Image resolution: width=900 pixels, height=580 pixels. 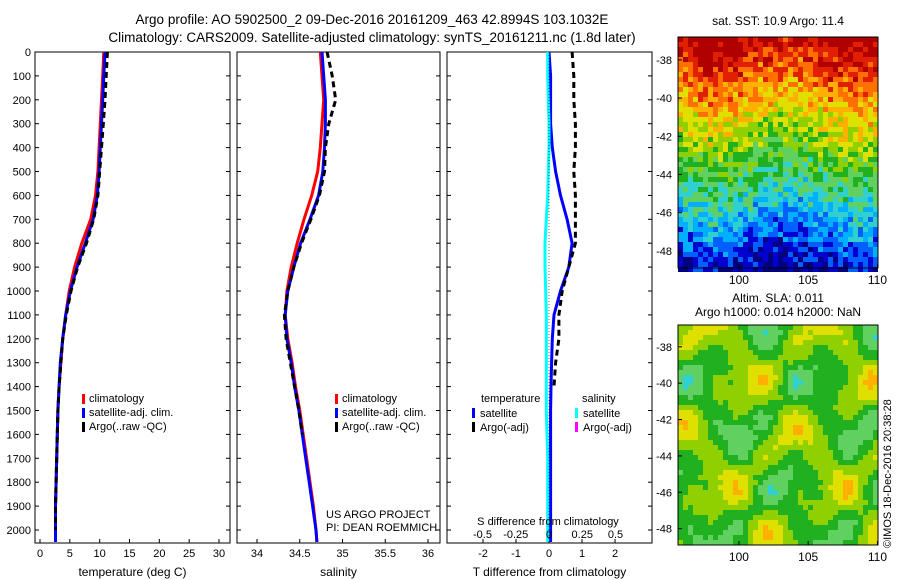 What do you see at coordinates (19, 364) in the screenshot?
I see `y-tick-label: 1300` at bounding box center [19, 364].